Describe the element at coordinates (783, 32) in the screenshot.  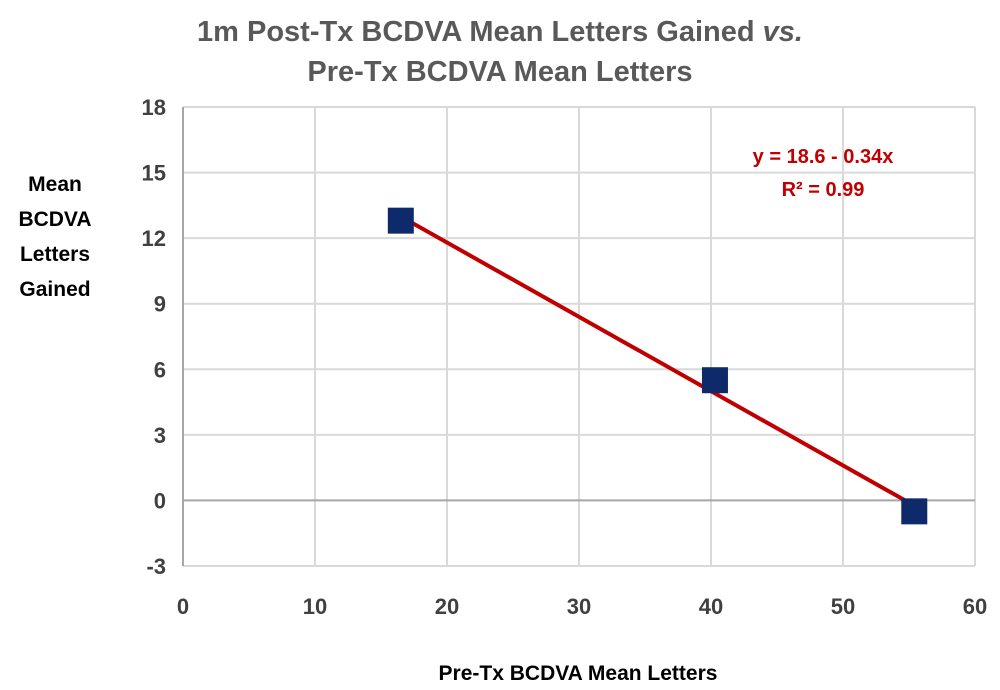
I see `title-italic-vs: vs.` at that location.